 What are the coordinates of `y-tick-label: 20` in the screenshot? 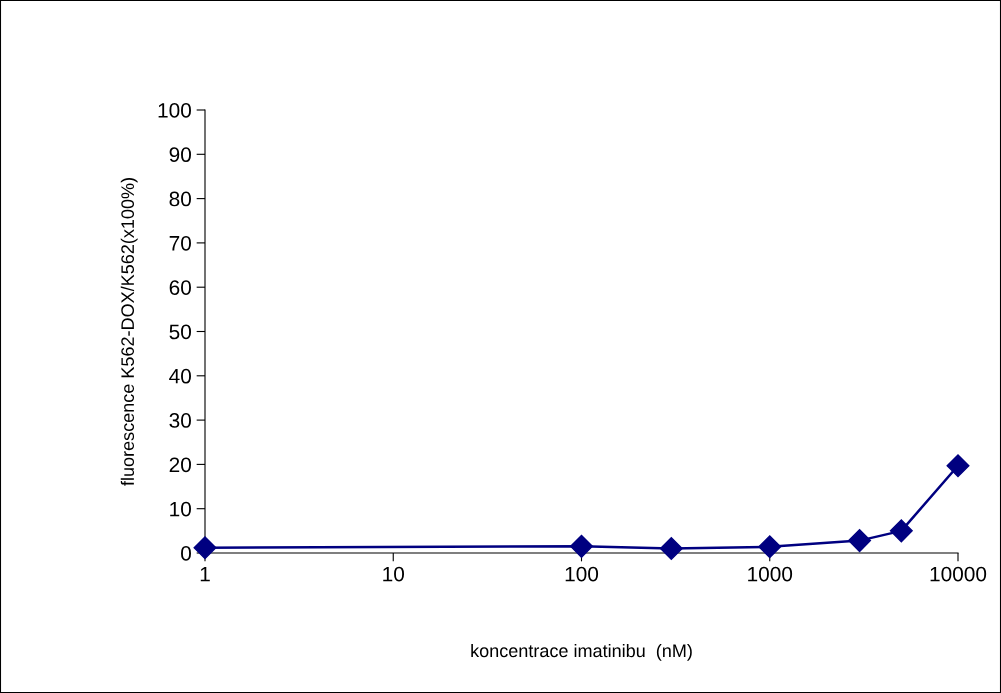 It's located at (180, 465).